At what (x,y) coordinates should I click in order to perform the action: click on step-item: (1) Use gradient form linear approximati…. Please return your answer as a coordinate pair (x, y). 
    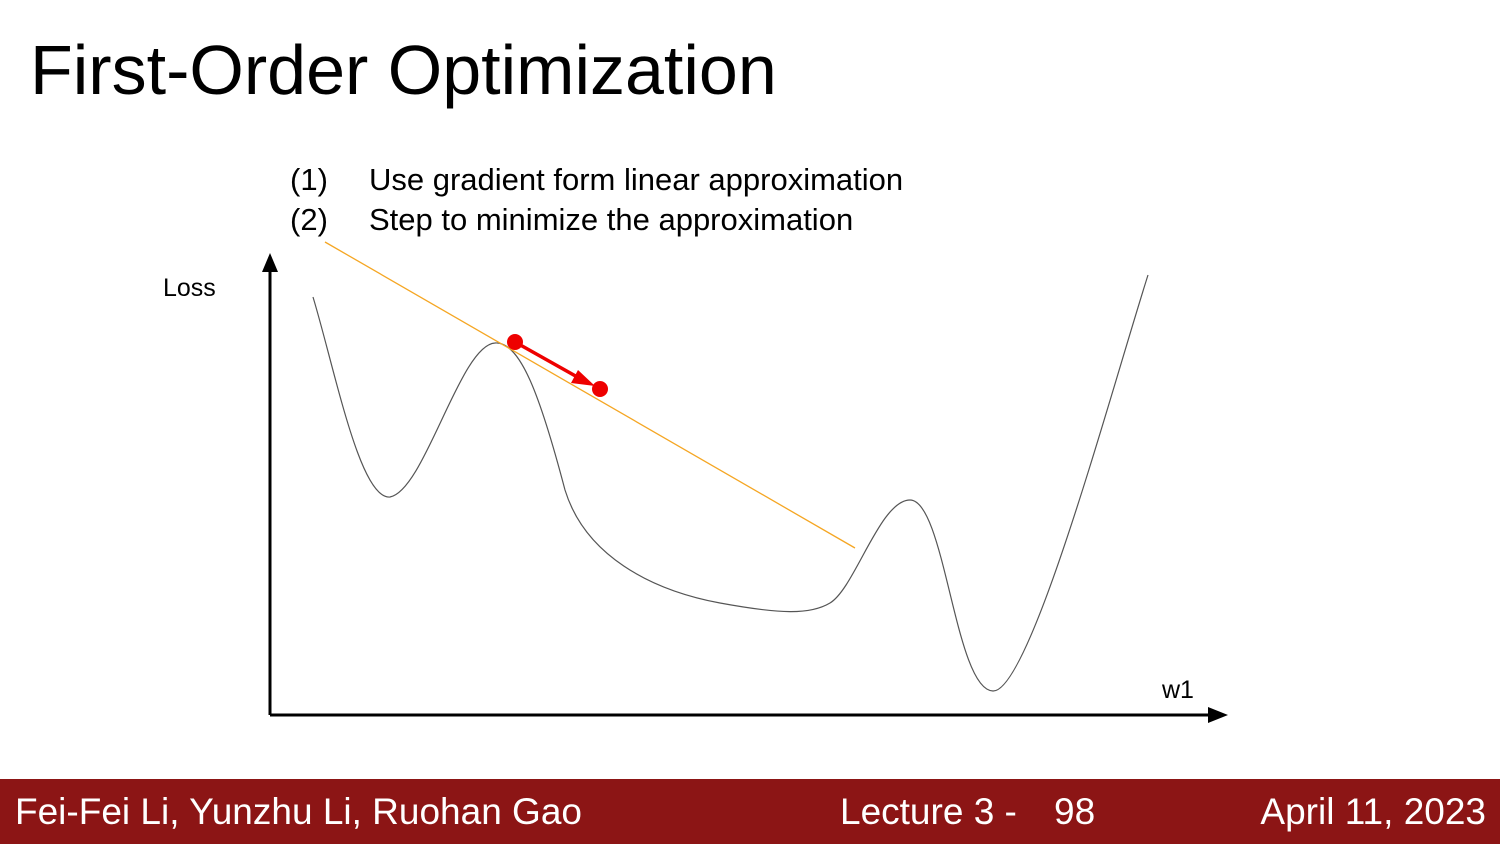
    Looking at the image, I should click on (596, 180).